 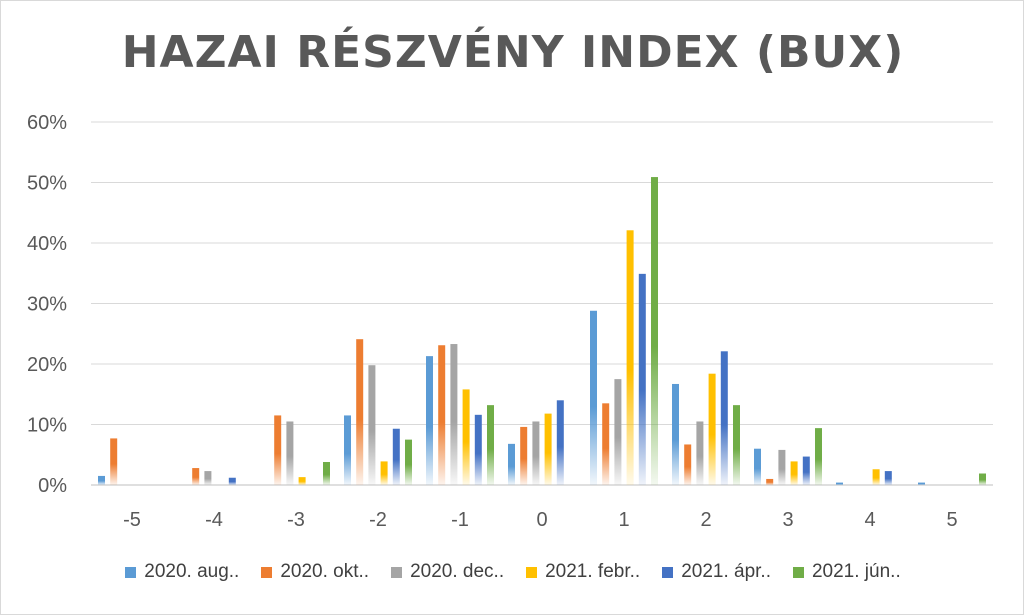 What do you see at coordinates (296, 520) in the screenshot?
I see `x-tick-label: -3` at bounding box center [296, 520].